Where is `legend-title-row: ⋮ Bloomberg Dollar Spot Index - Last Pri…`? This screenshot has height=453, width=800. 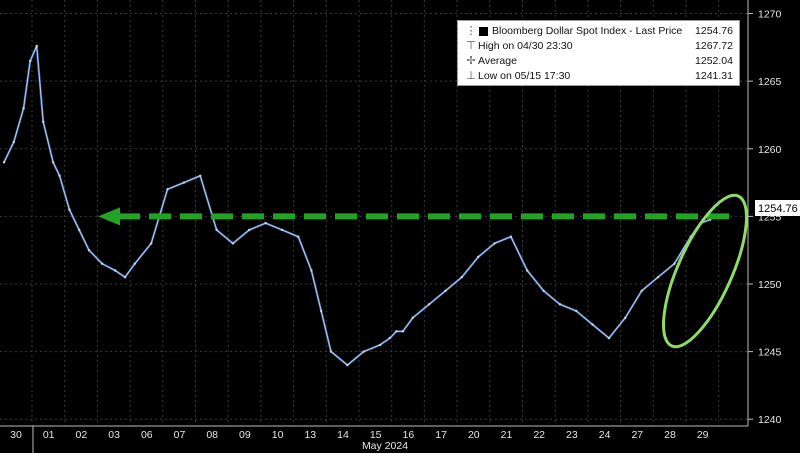 legend-title-row: ⋮ Bloomberg Dollar Spot Index - Last Pri… is located at coordinates (599, 31).